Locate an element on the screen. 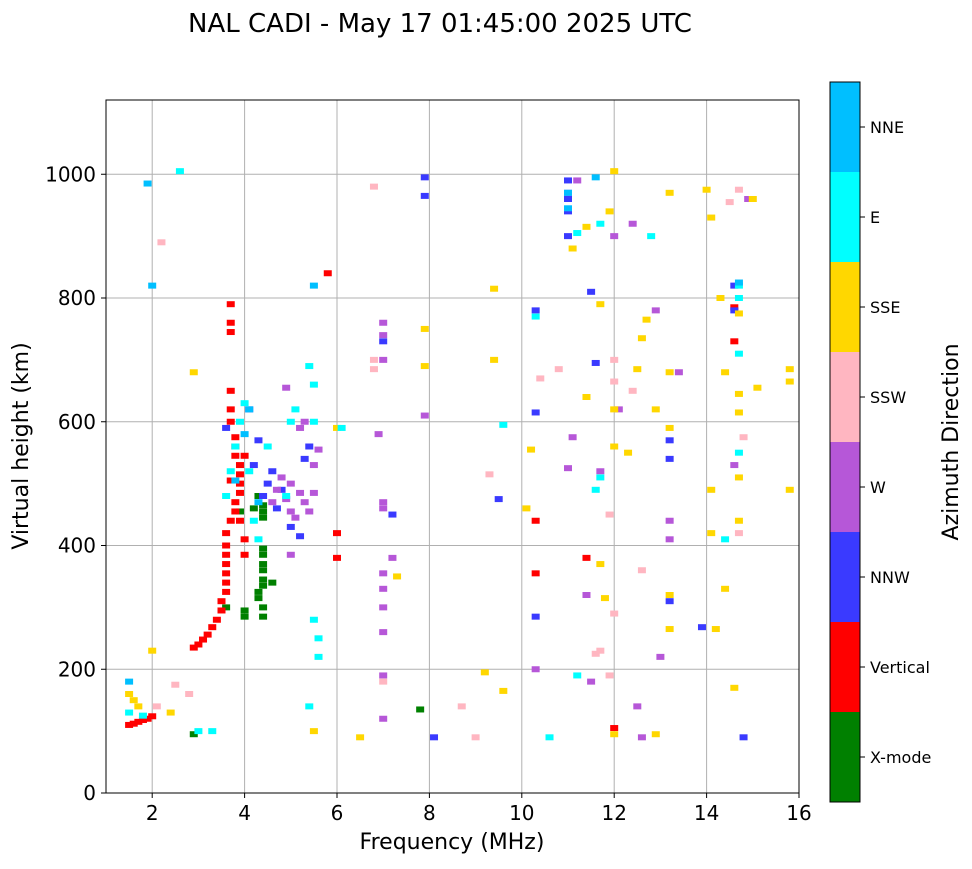 This screenshot has height=869, width=972. colorbar-tick-label: SSE is located at coordinates (885, 307).